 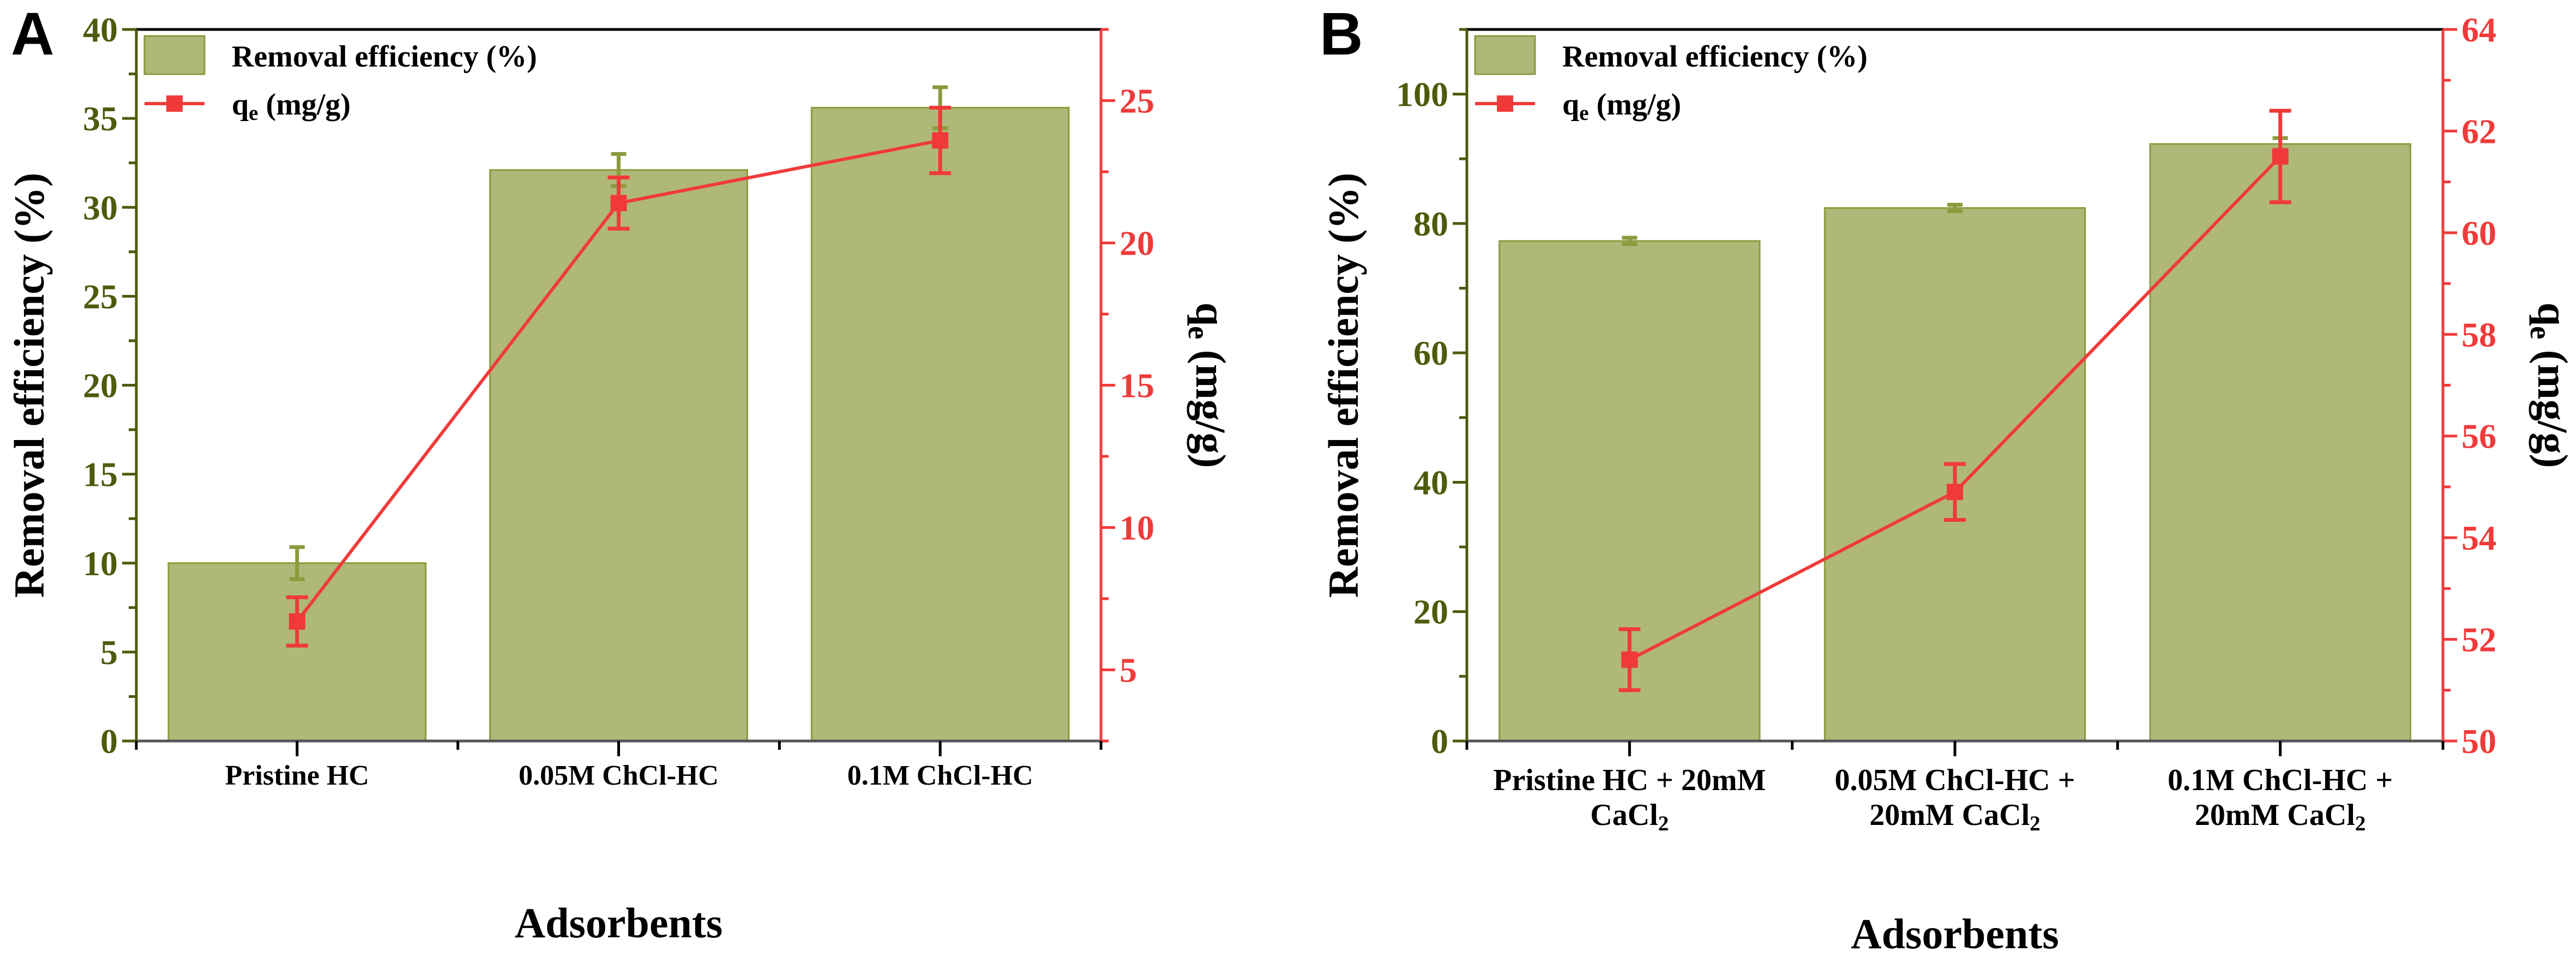 I want to click on left-tick-label: 15, so click(x=100, y=474).